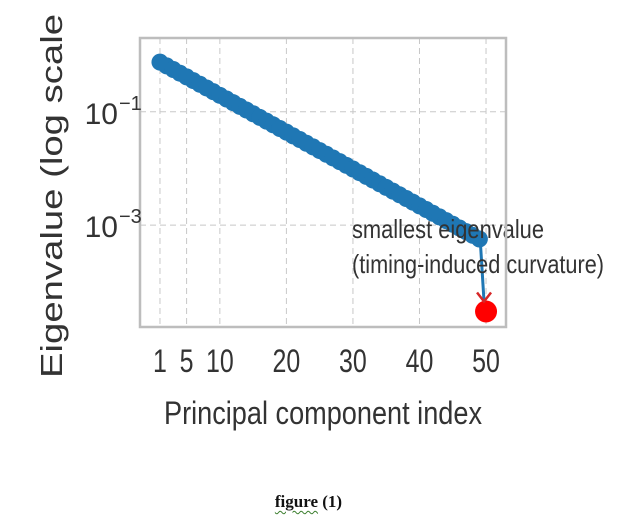 The height and width of the screenshot is (520, 617). I want to click on y-axis-title: Eigenvalue (log scale, so click(51, 196).